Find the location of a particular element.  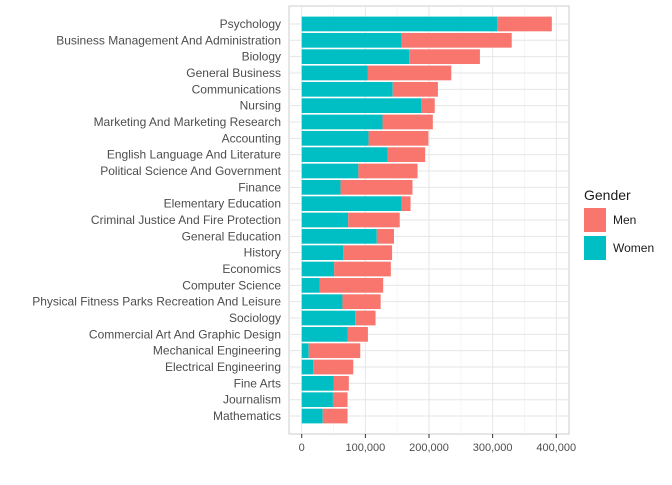

category-label: Economics is located at coordinates (251, 269).